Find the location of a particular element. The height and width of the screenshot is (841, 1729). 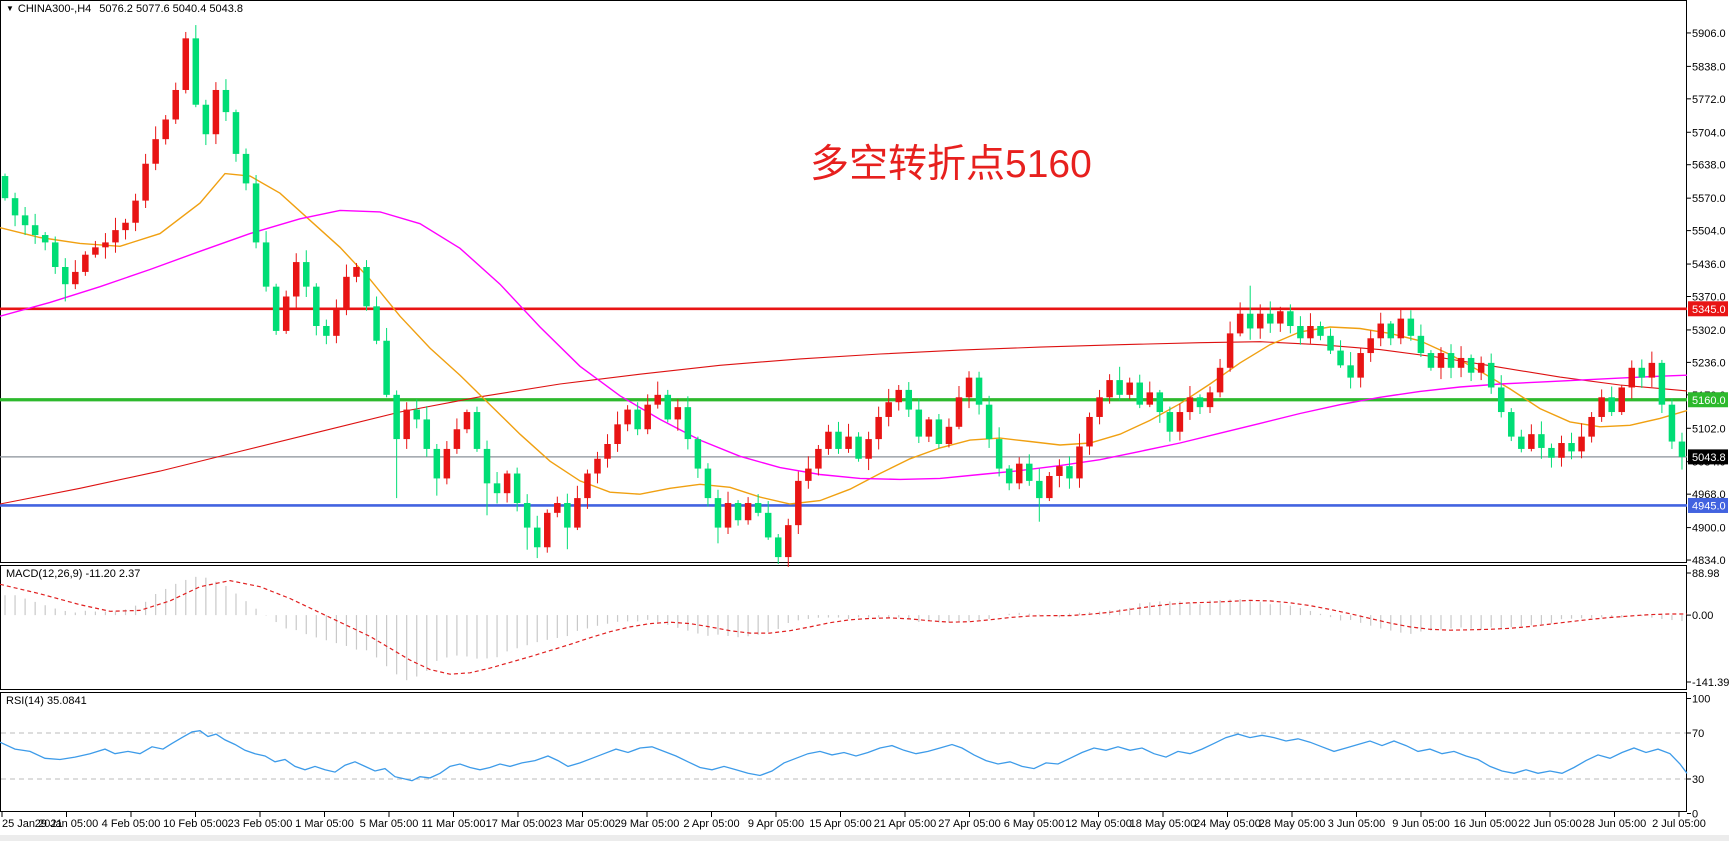

svg-text: 18 May 05:00 is located at coordinates (1163, 824).